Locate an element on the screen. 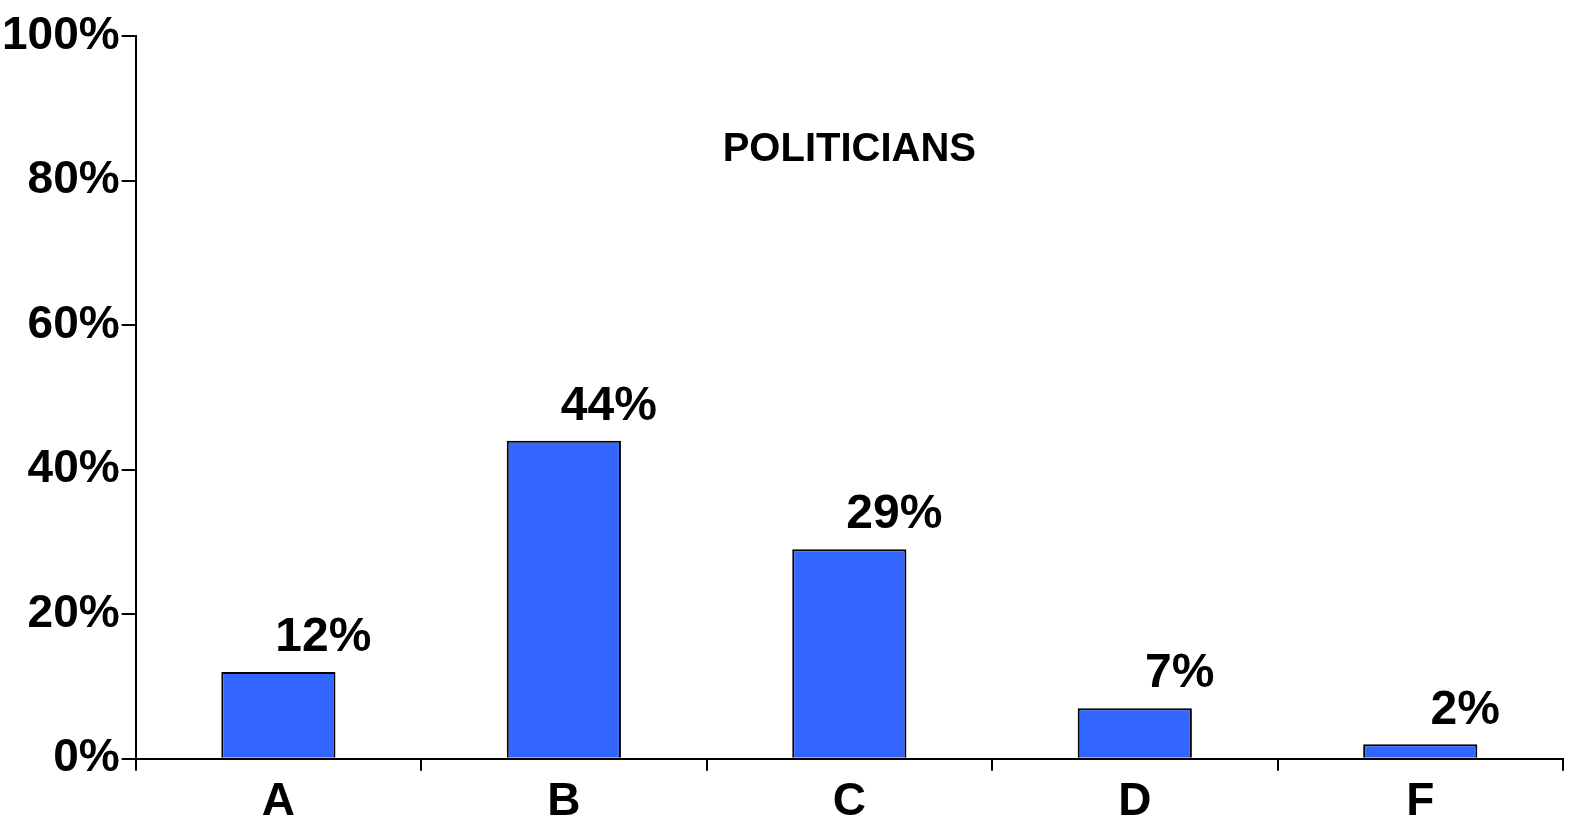  x-tick-label: C is located at coordinates (849, 799).